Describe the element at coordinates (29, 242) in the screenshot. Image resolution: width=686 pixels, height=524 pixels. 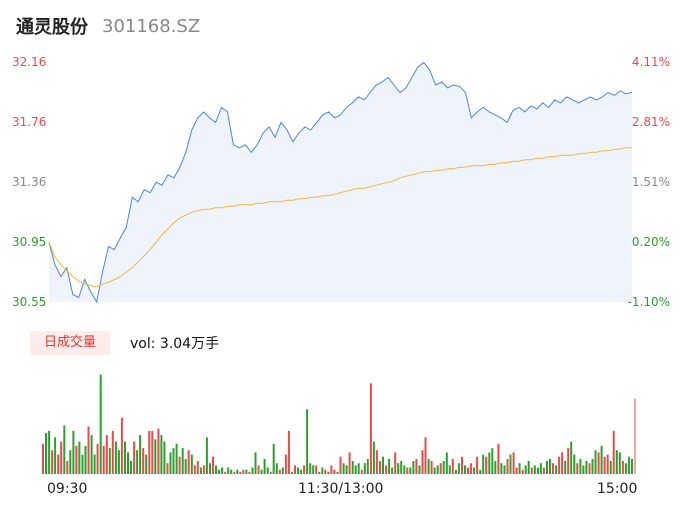
I see `y-tick-left-3: 30.95` at that location.